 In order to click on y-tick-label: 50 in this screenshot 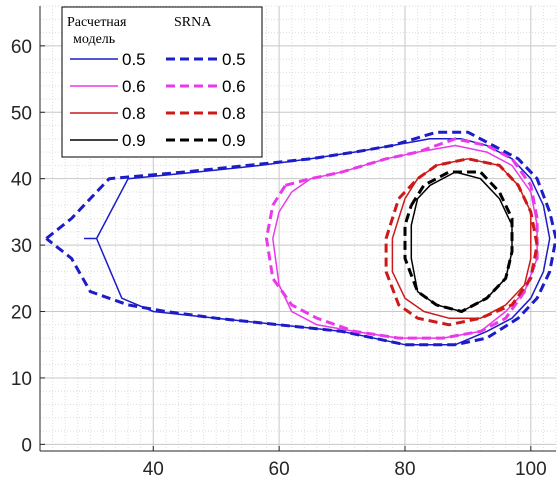, I will do `click(21, 113)`.